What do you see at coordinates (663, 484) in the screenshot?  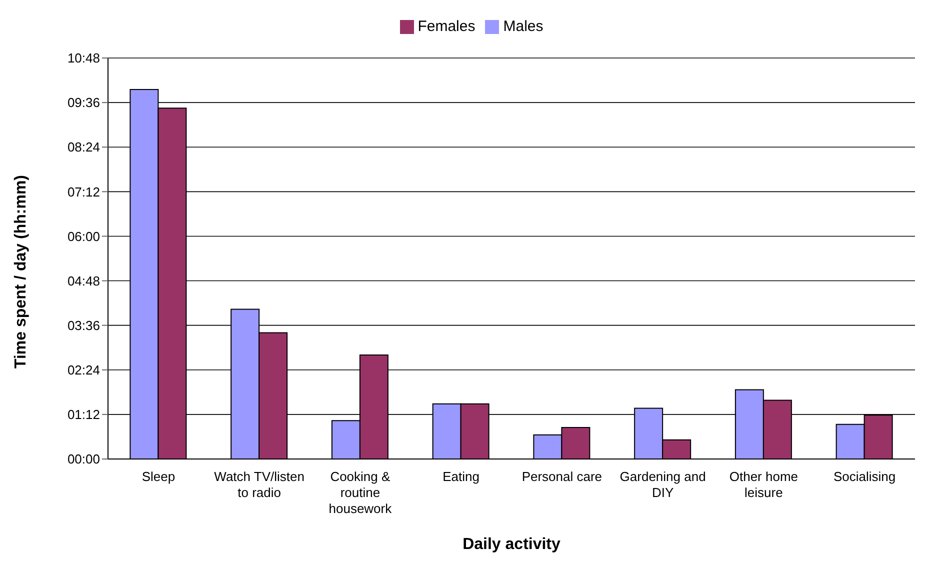 I see `x-tick-label: Gardening and DIY` at bounding box center [663, 484].